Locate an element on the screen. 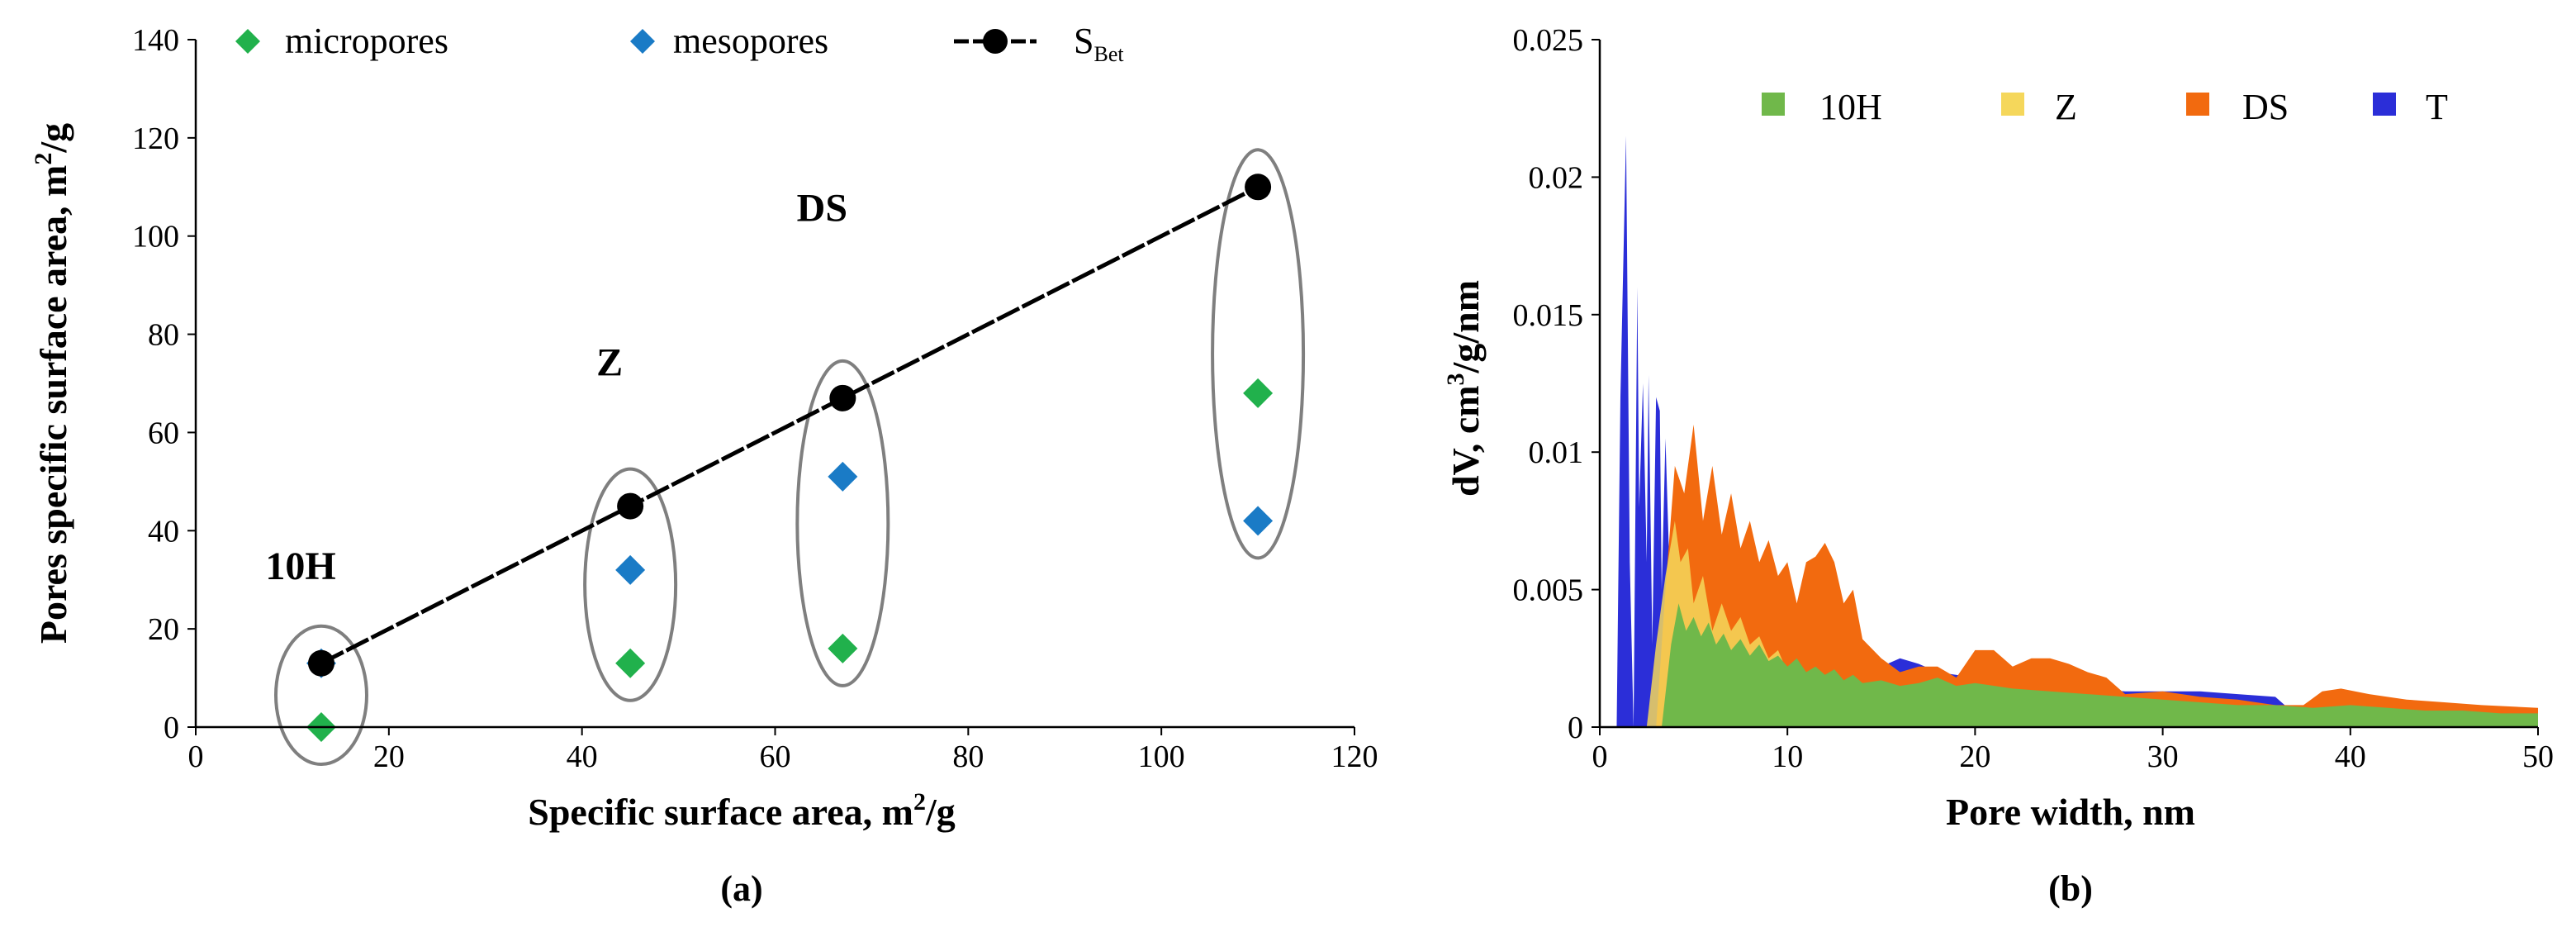 The image size is (2576, 932). legend-T-label: T is located at coordinates (2437, 107).